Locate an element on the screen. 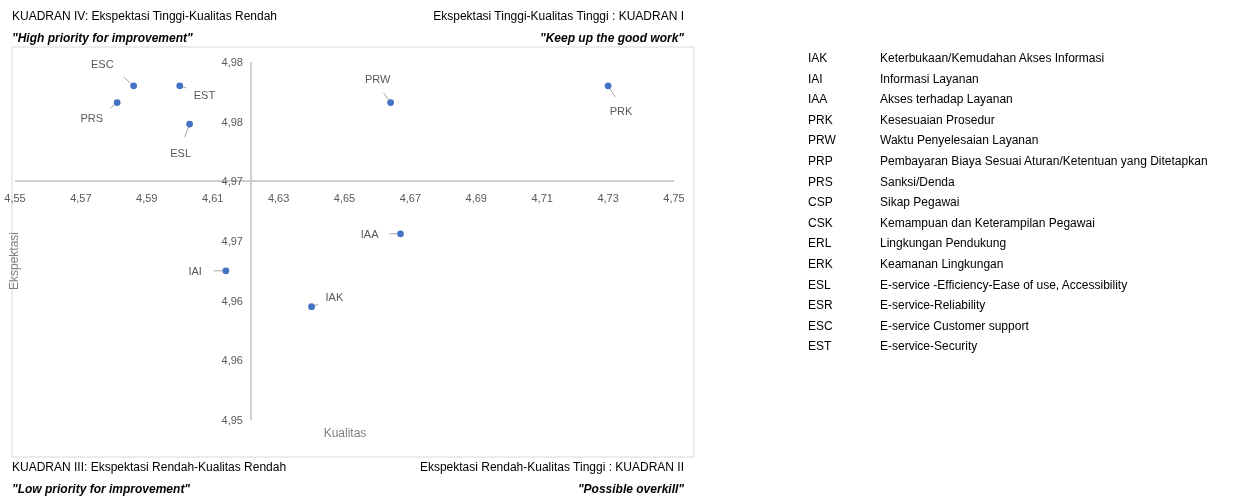 The height and width of the screenshot is (497, 1258). x-tick-label: 4,65 is located at coordinates (344, 198).